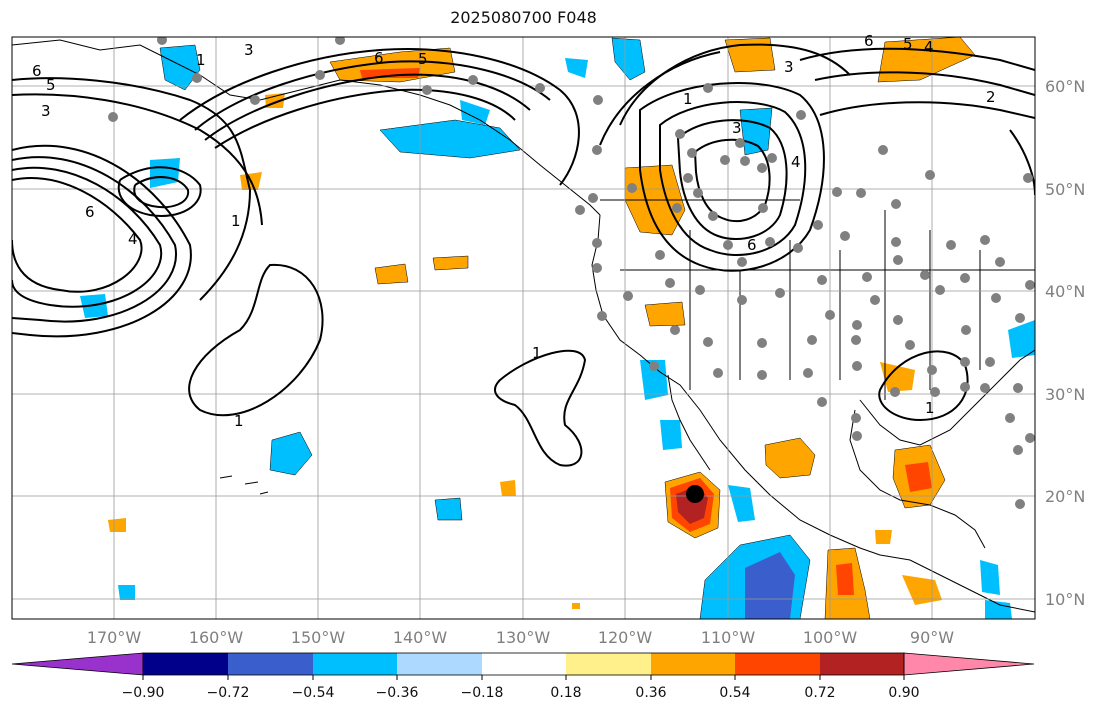 This screenshot has height=712, width=1105. Describe the element at coordinates (216, 637) in the screenshot. I see `svg-text: 160°W` at that location.